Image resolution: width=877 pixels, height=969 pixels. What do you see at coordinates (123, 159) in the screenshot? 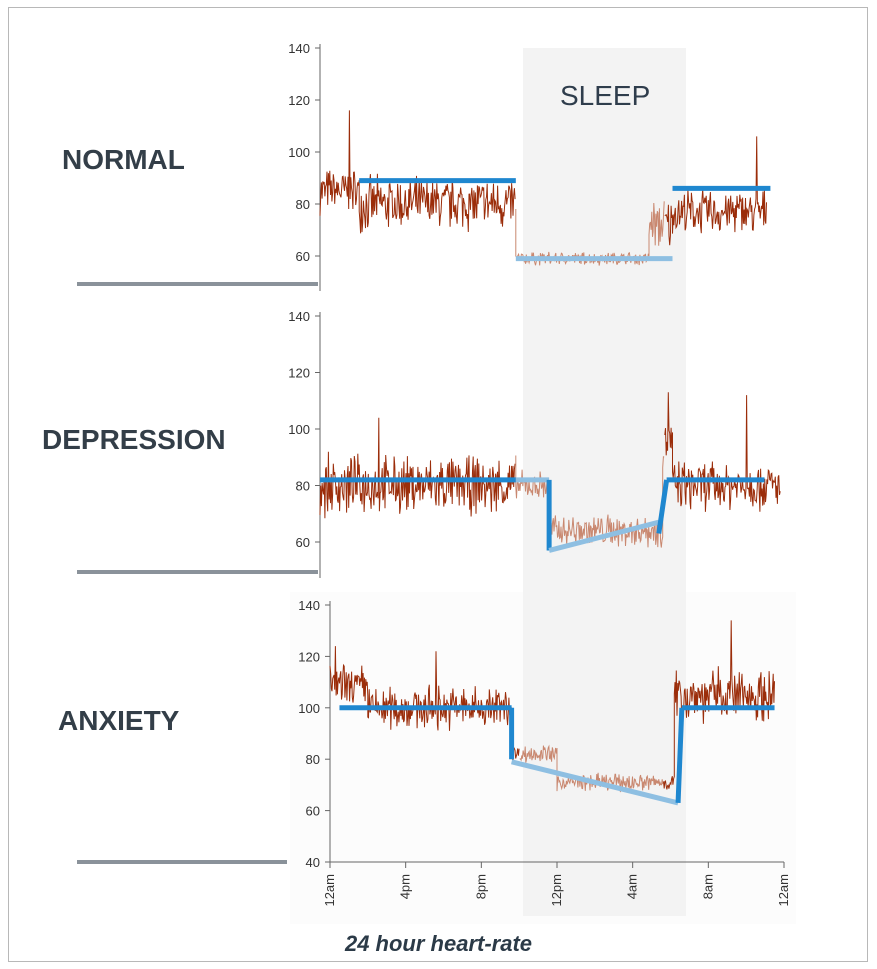
I see `panel-title-normal: NORMAL` at bounding box center [123, 159].